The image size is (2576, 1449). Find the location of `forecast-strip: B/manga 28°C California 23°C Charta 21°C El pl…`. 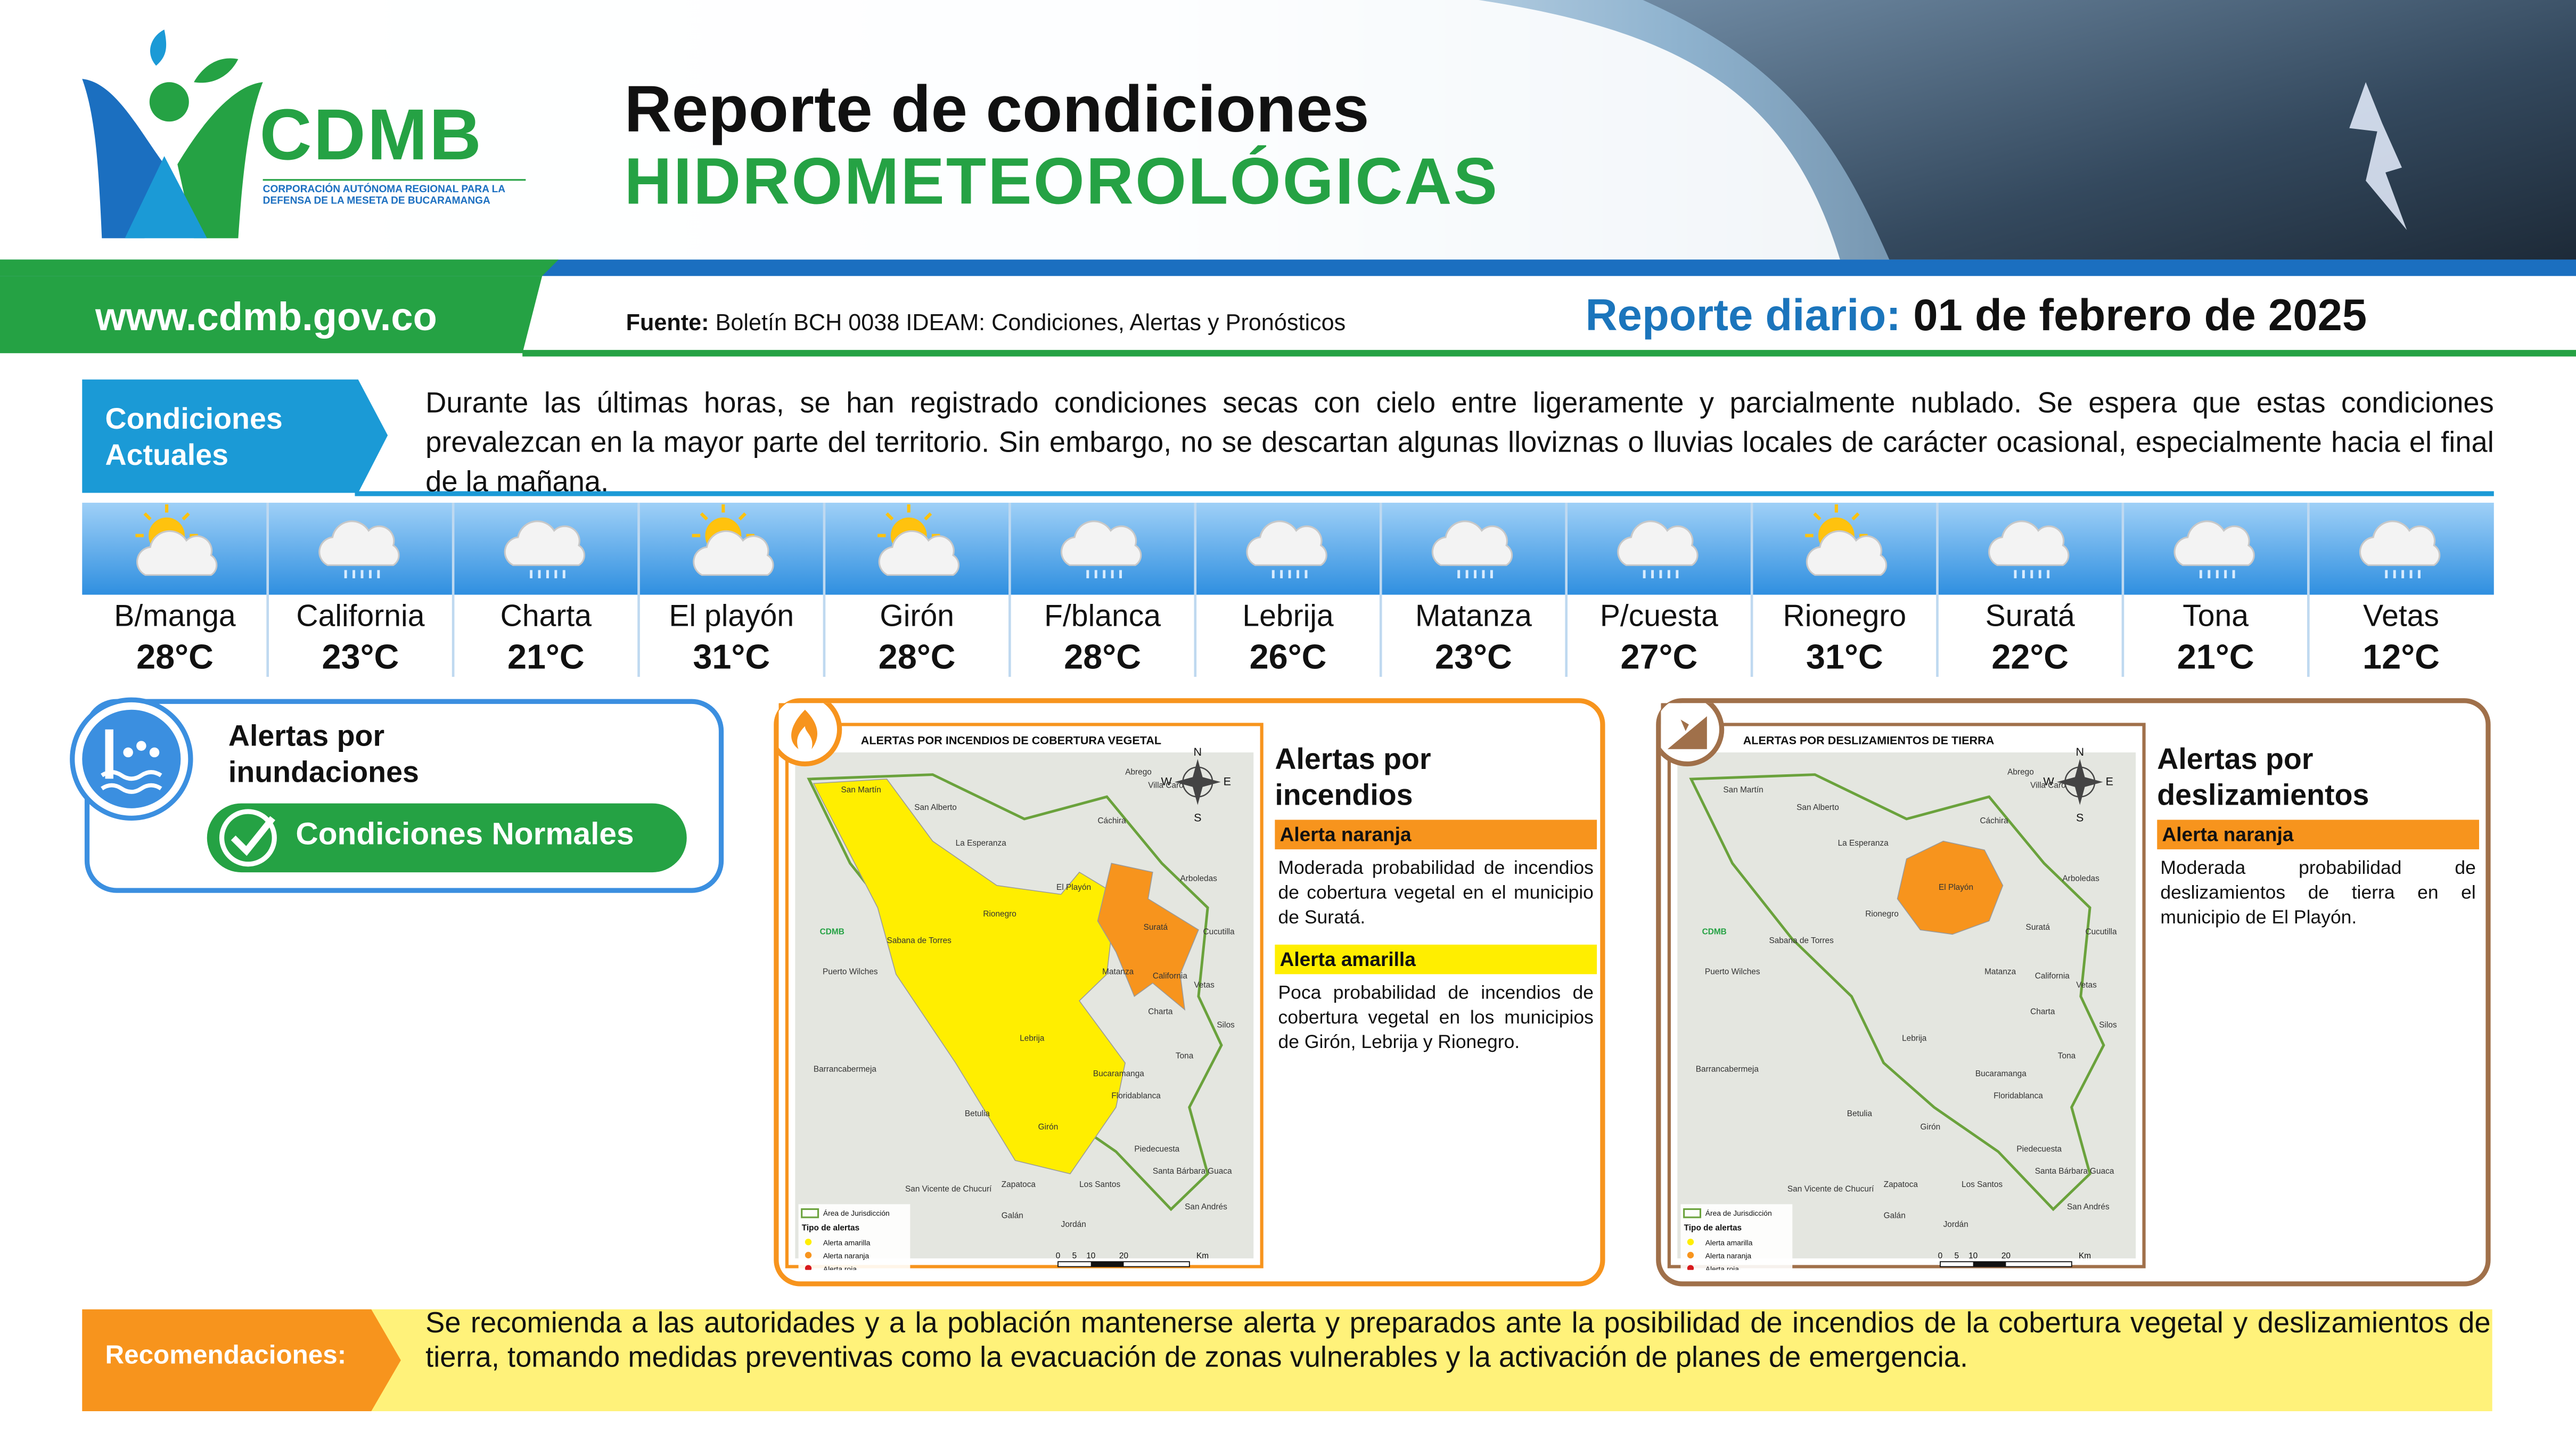

forecast-strip: B/manga 28°C California 23°C Charta 21°C El pl… is located at coordinates (1288, 590).